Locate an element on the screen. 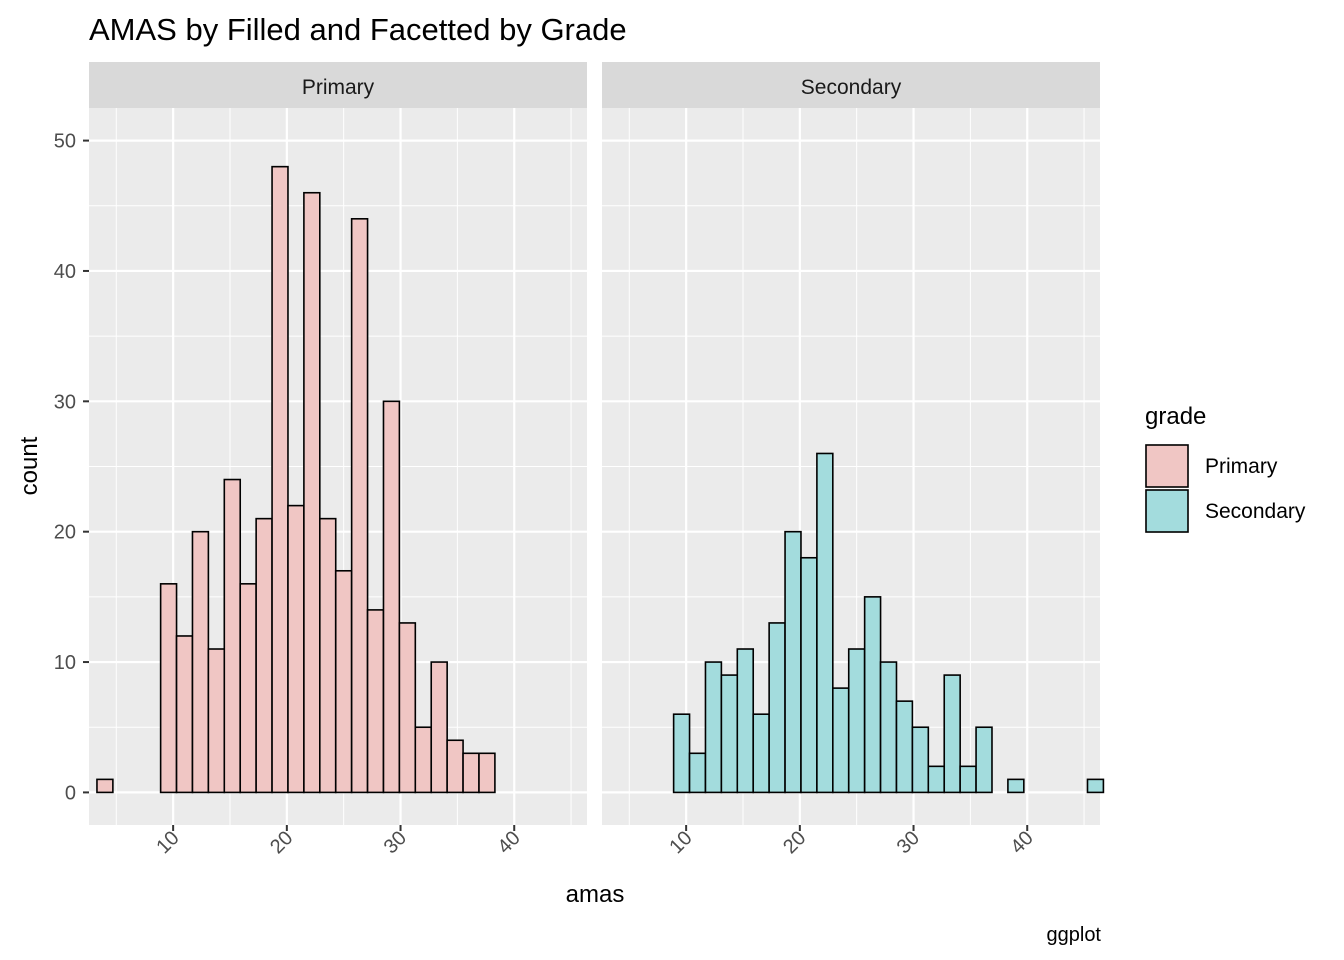  y-tick-label: 40 is located at coordinates (65, 272).